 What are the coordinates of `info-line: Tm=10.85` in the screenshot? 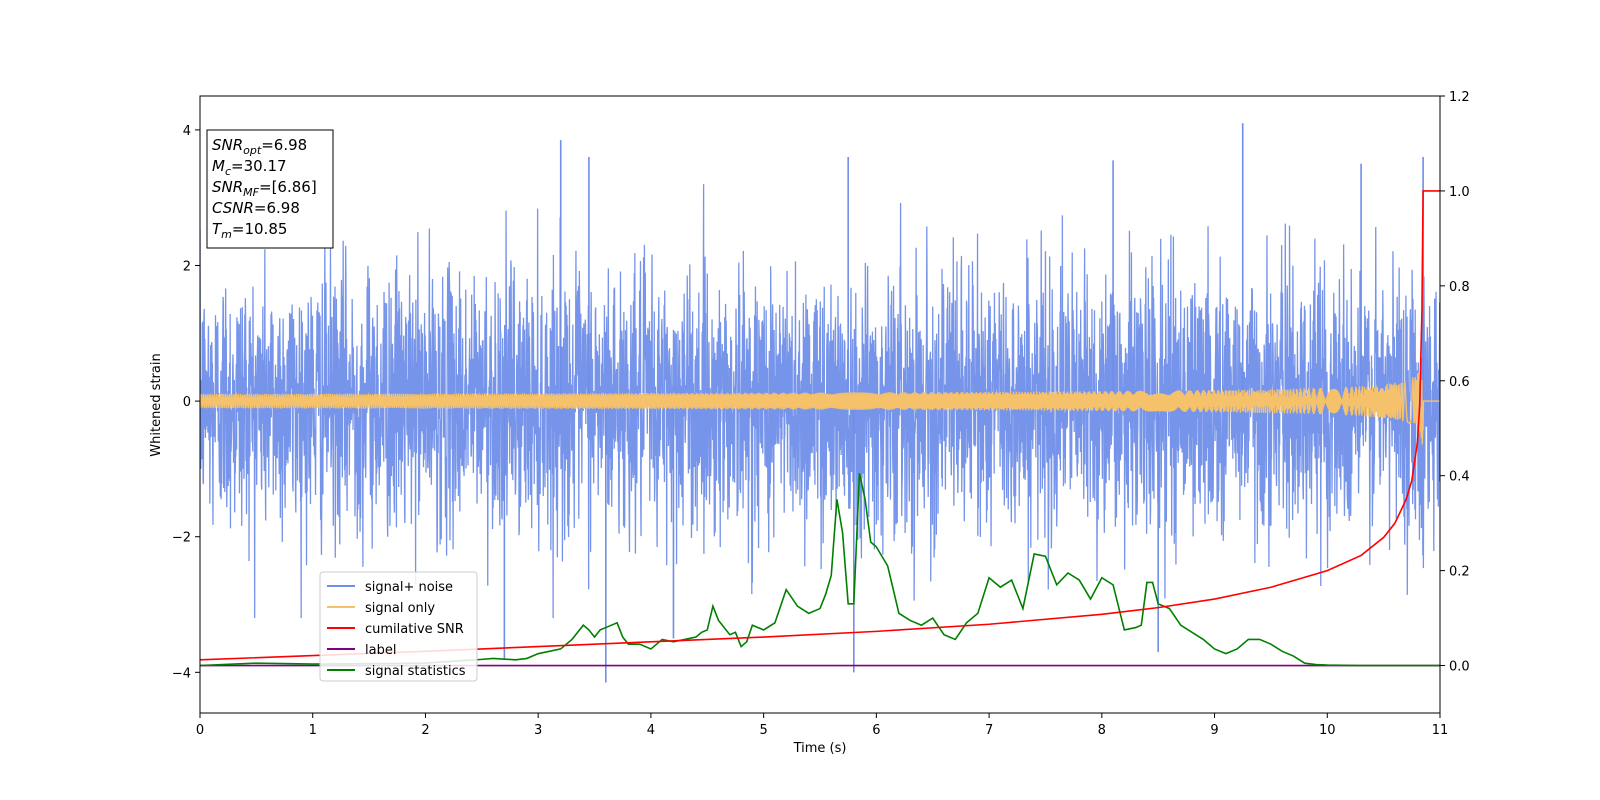 It's located at (249, 230).